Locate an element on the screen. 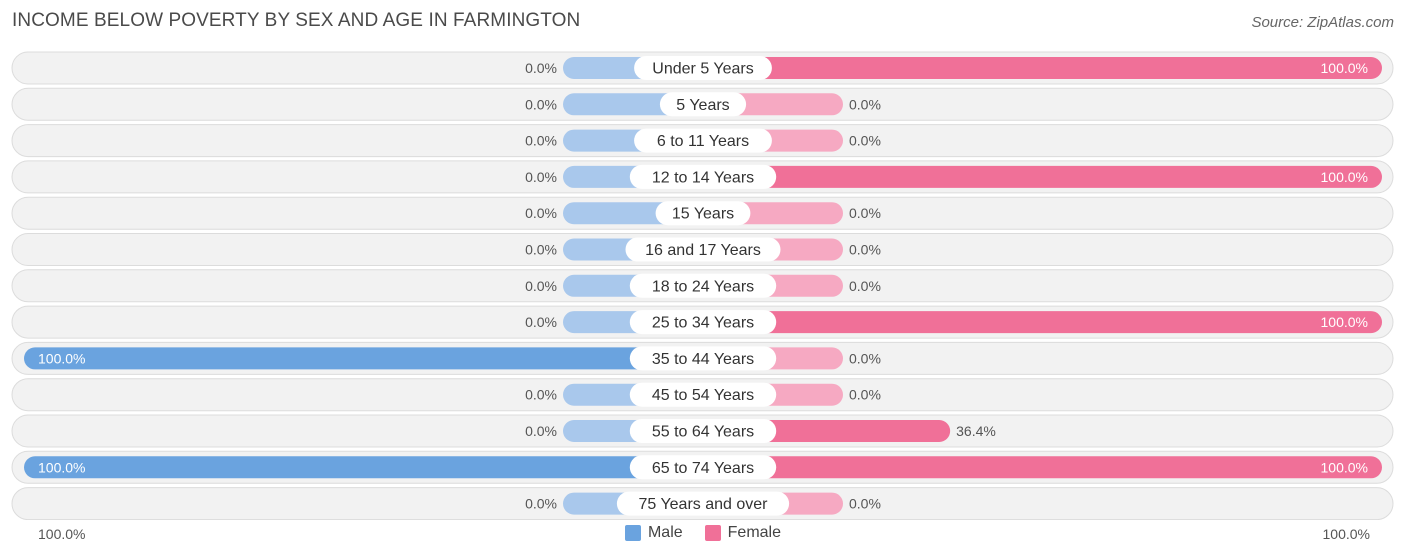  category-label-45-to-54-years: 45 to 54 Years is located at coordinates (703, 395).